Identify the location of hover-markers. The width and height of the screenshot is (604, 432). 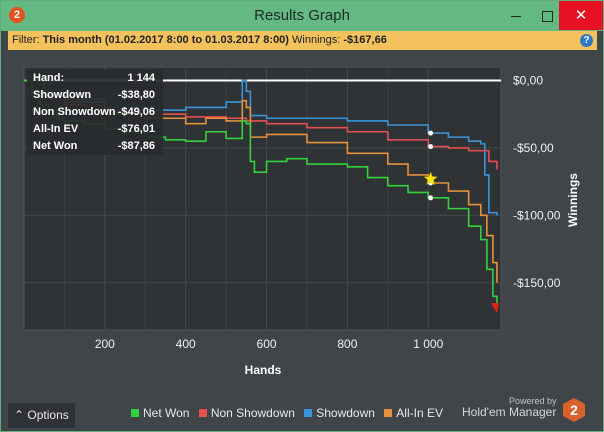
(461, 222).